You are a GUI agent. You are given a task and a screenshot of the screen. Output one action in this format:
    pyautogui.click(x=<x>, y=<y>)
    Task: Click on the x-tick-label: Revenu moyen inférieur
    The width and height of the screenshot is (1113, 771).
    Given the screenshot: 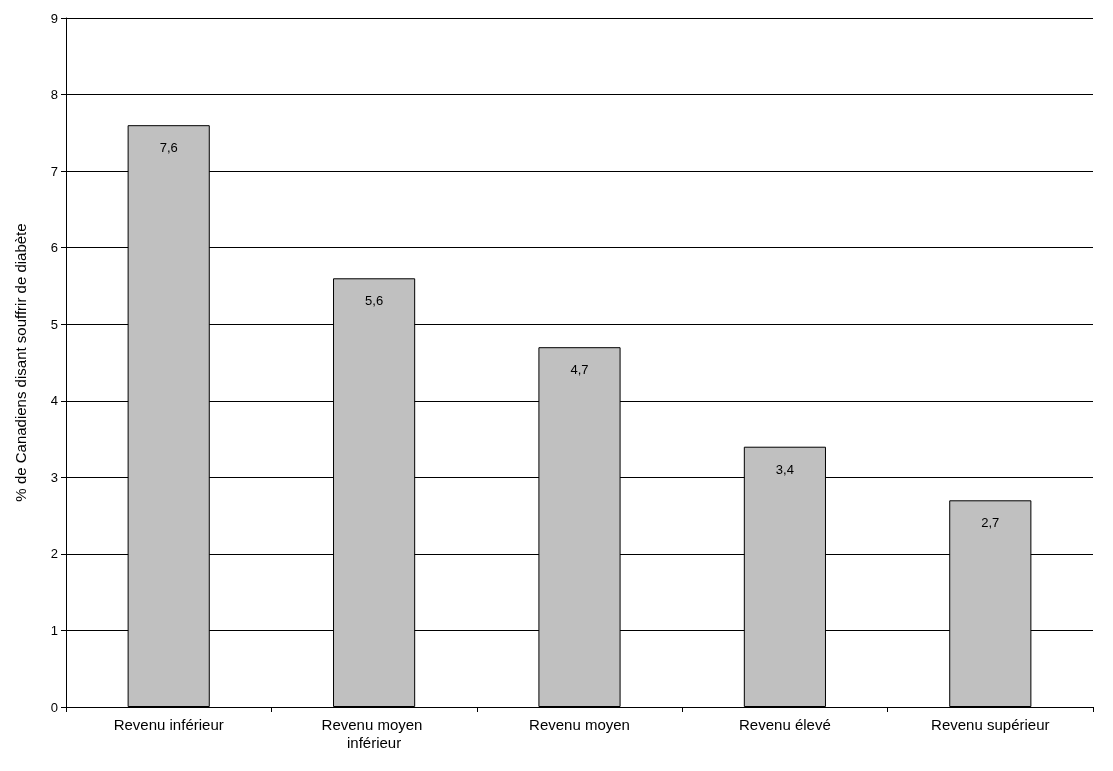 What is the action you would take?
    pyautogui.click(x=374, y=733)
    